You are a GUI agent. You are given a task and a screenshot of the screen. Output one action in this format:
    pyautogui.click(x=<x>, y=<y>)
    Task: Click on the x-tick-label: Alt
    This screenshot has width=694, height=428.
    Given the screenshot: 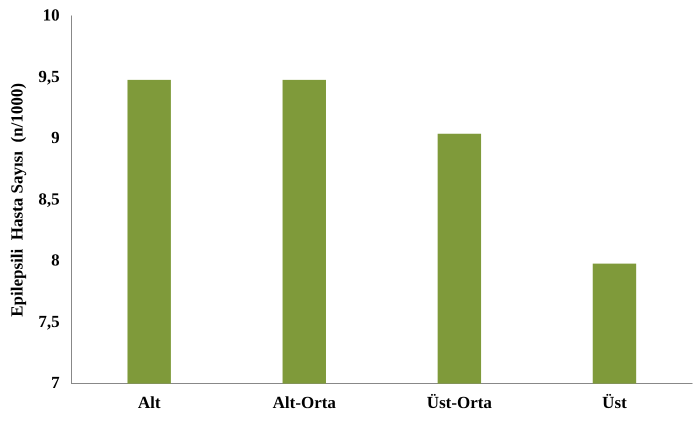 What is the action you would take?
    pyautogui.click(x=149, y=402)
    